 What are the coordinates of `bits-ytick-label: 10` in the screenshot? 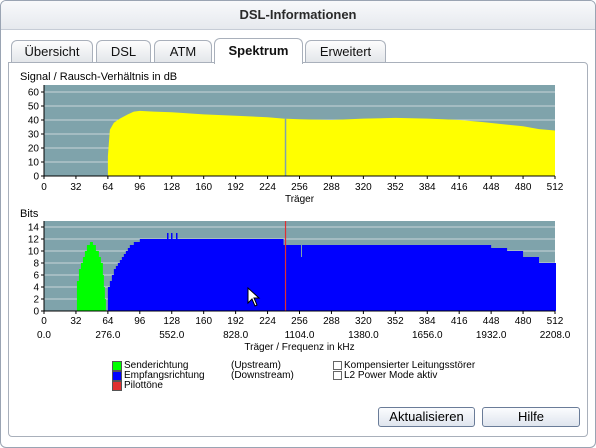 It's located at (34, 252).